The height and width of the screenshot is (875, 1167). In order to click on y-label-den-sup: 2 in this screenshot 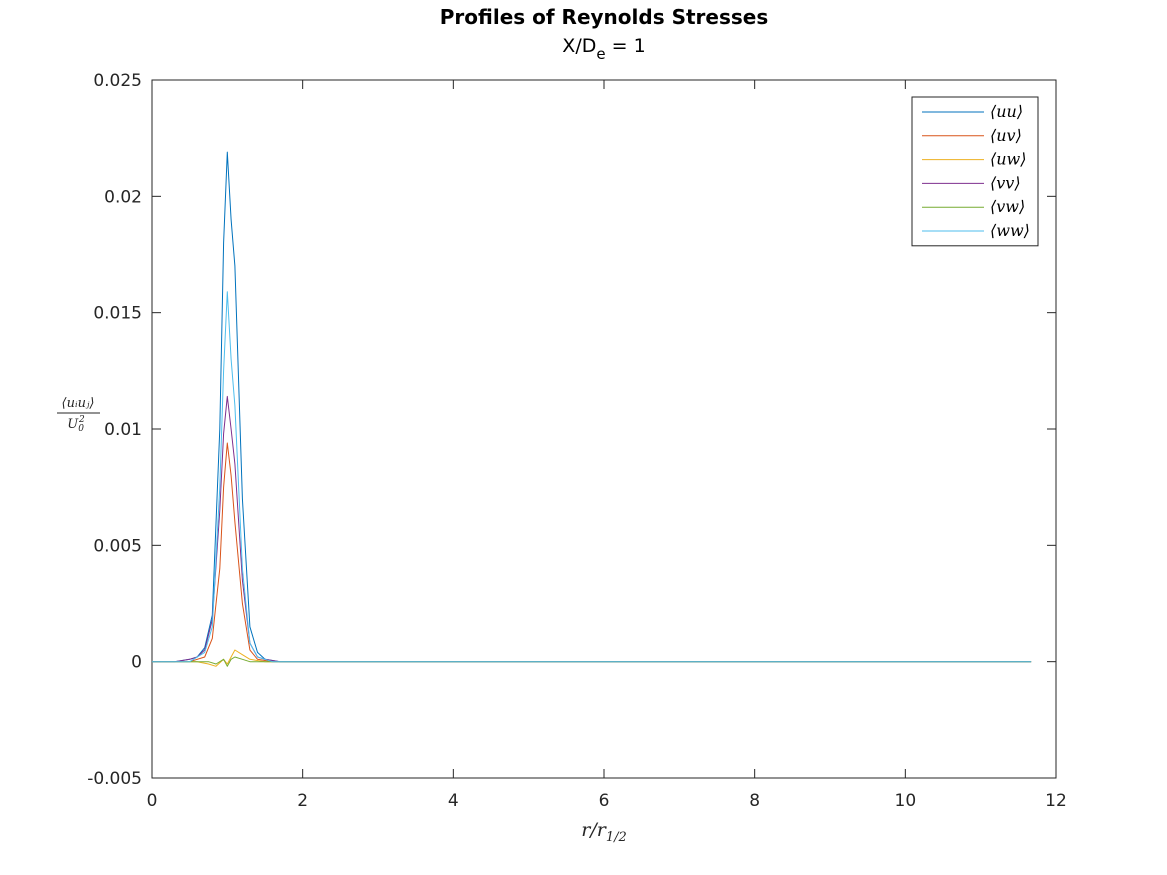, I will do `click(81, 420)`.